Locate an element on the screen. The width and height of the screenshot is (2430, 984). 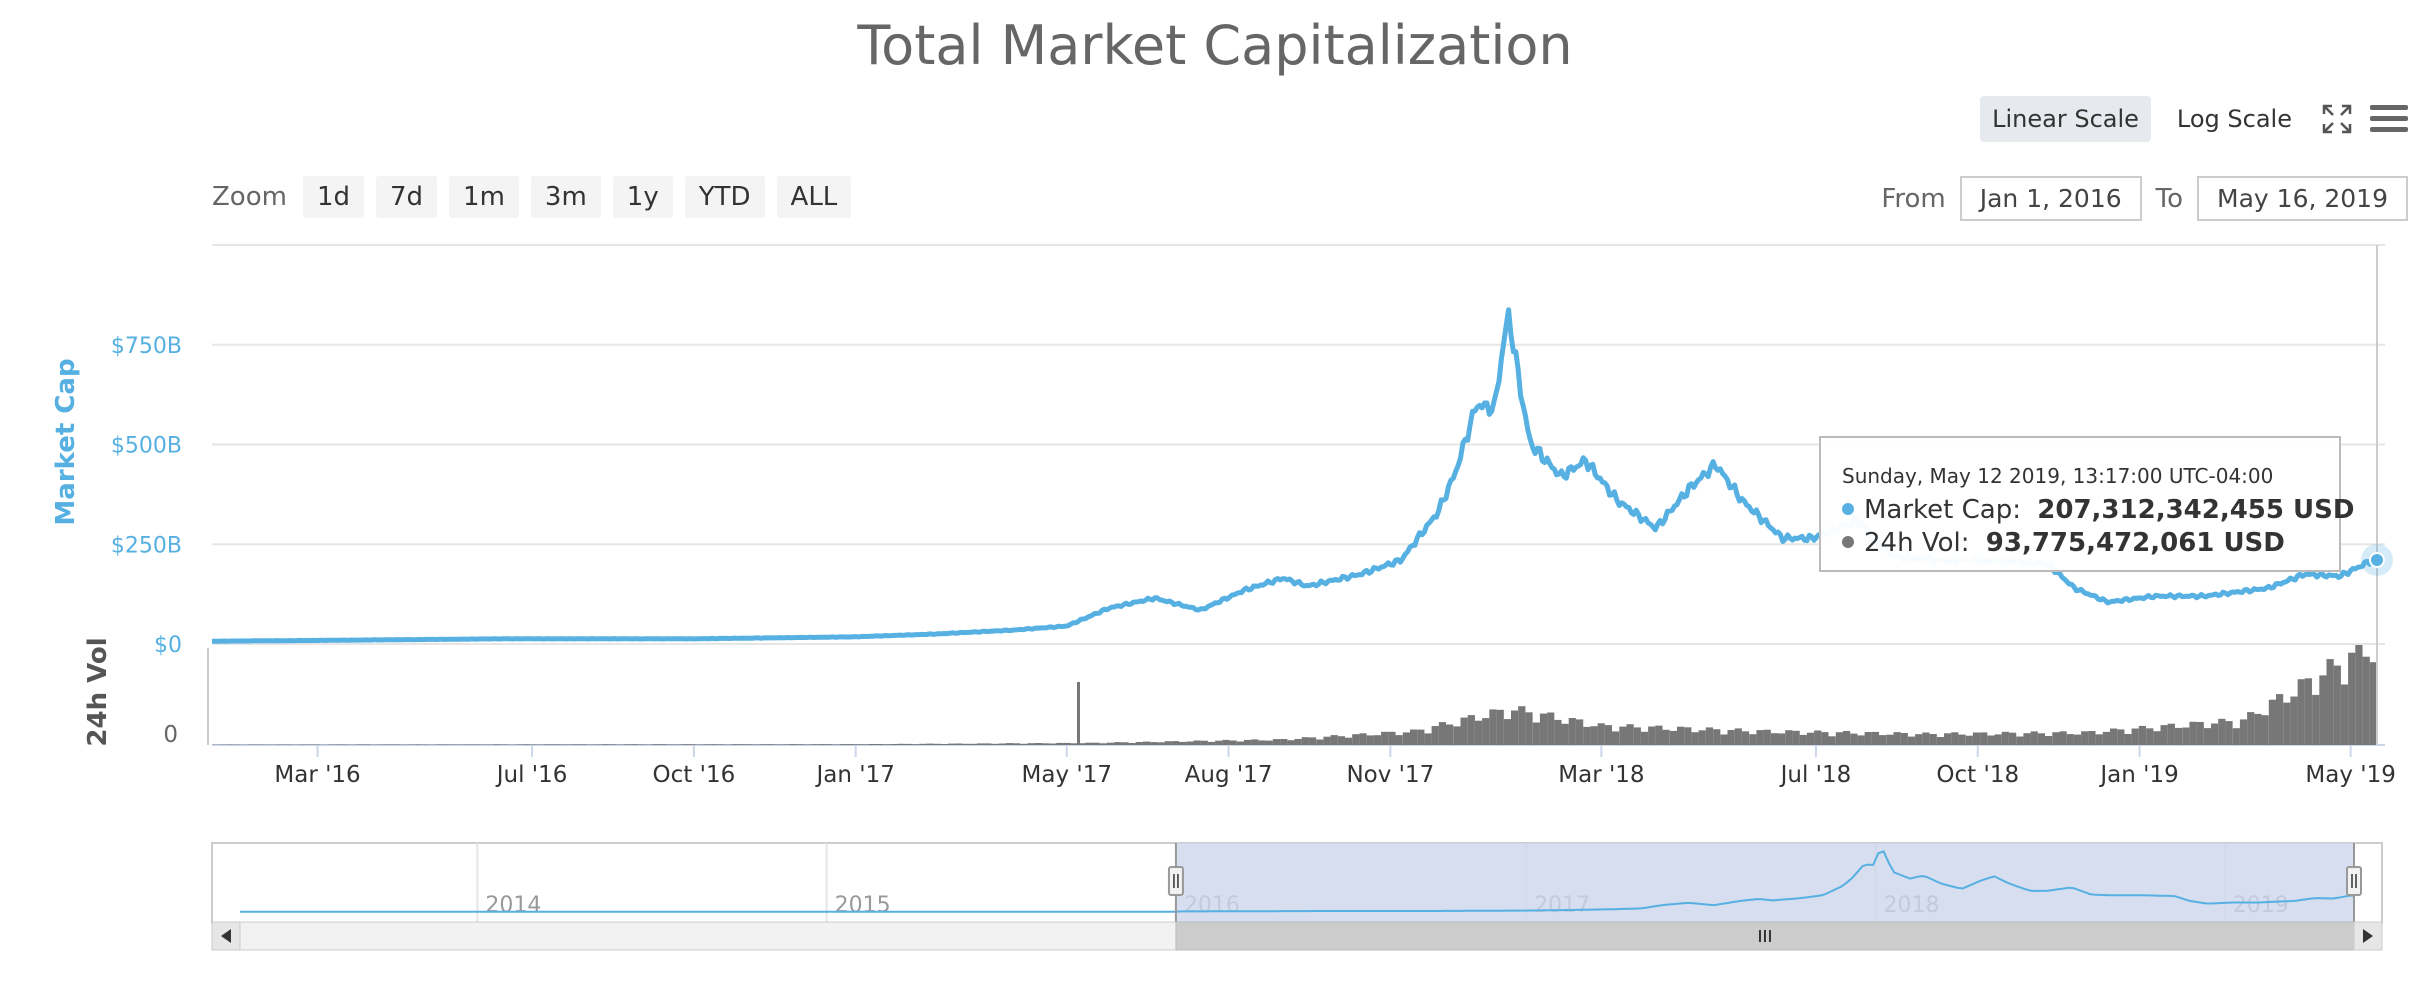
tooltip-date: Sunday, May 12 2019, 13:17:00 UTC-04:00 is located at coordinates (2057, 476).